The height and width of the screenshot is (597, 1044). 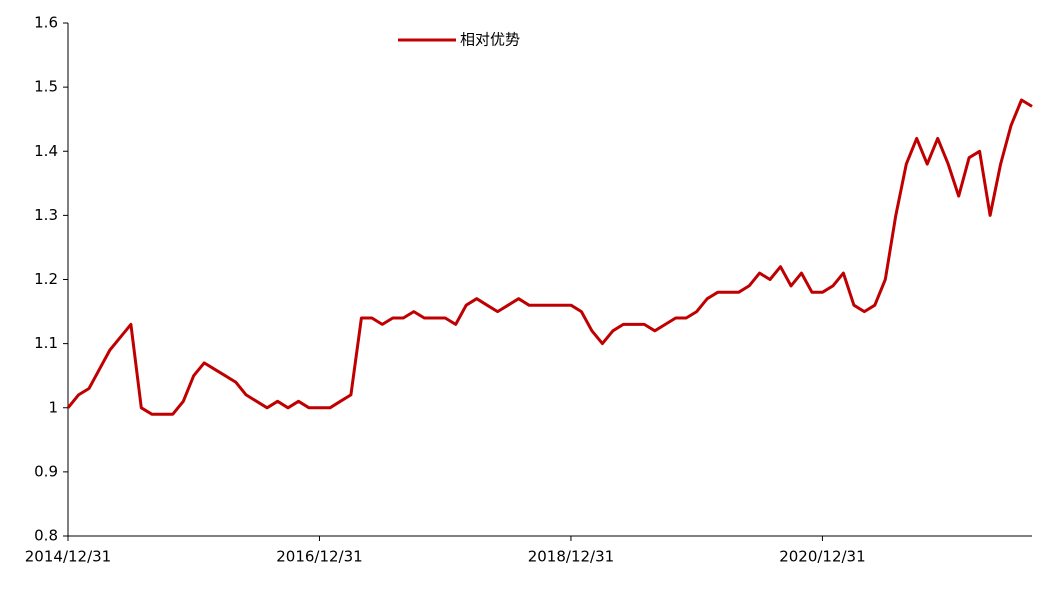 What do you see at coordinates (46, 87) in the screenshot?
I see `y-tick-label: 1.5` at bounding box center [46, 87].